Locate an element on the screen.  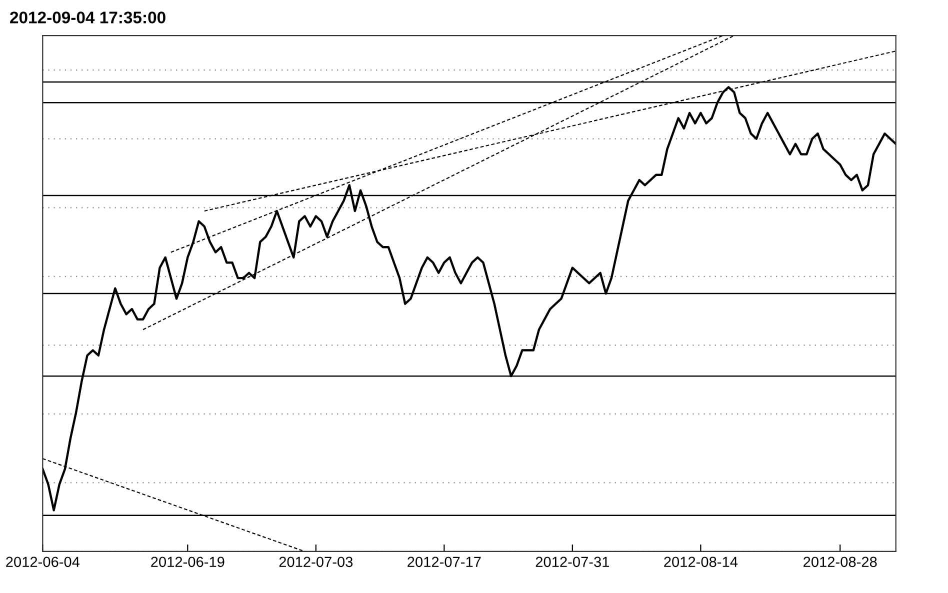
x-tick-label: 2012-07-31 is located at coordinates (573, 562).